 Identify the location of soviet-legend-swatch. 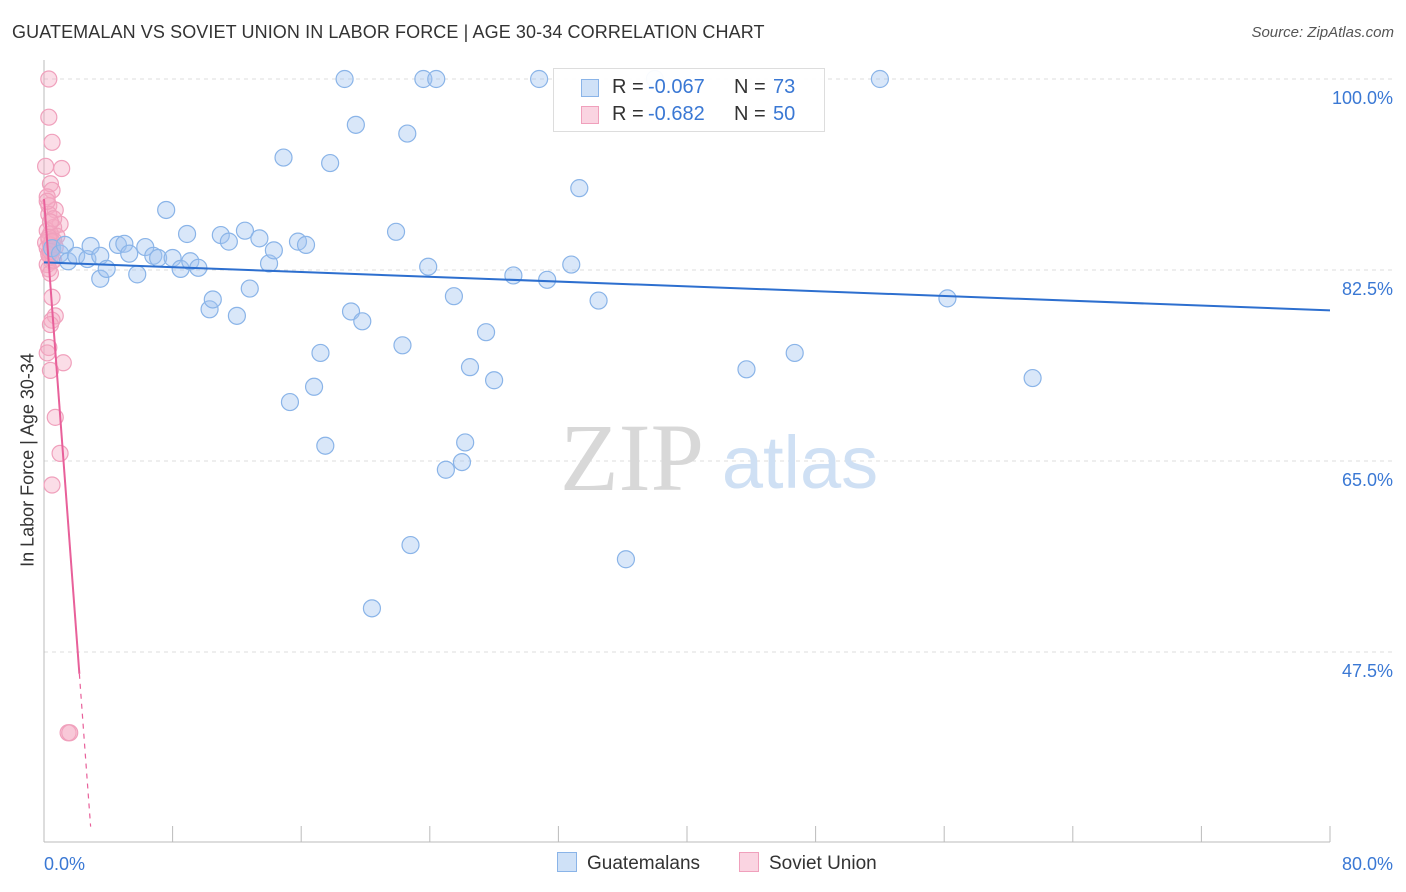
(749, 862).